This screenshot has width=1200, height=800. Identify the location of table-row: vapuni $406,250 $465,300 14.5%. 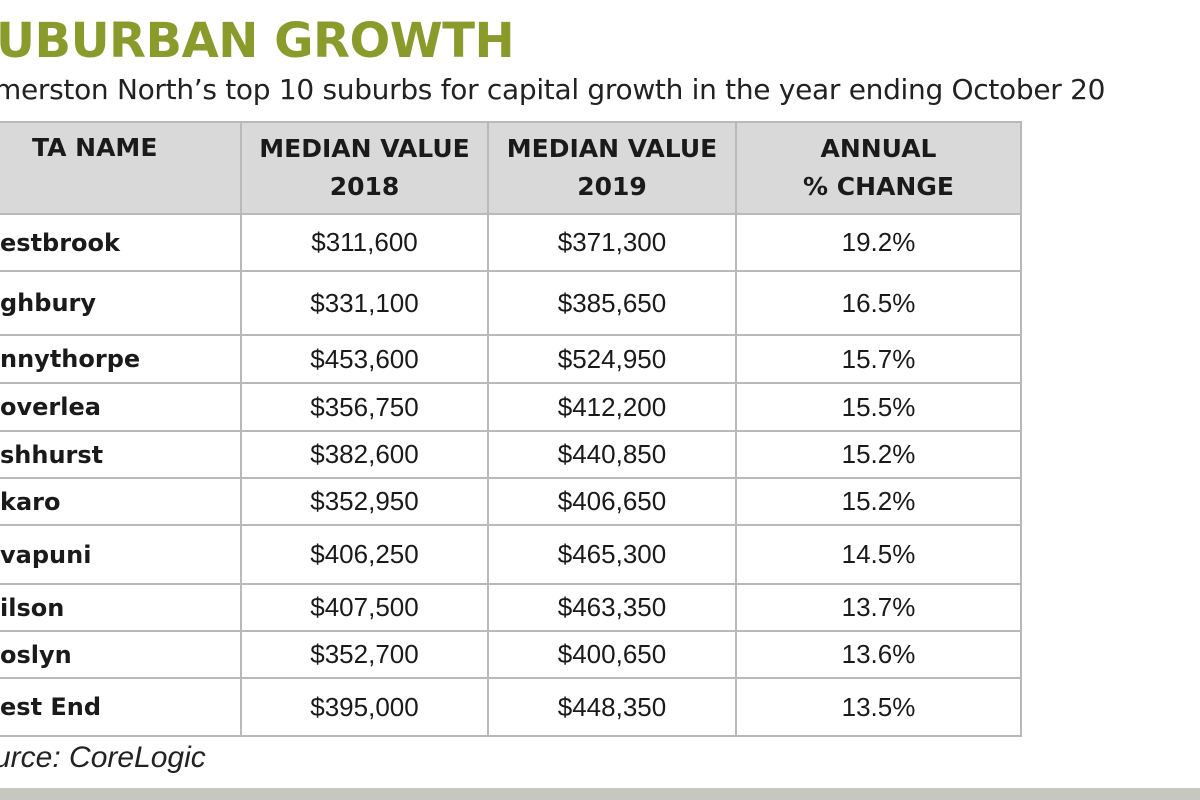
(511, 554).